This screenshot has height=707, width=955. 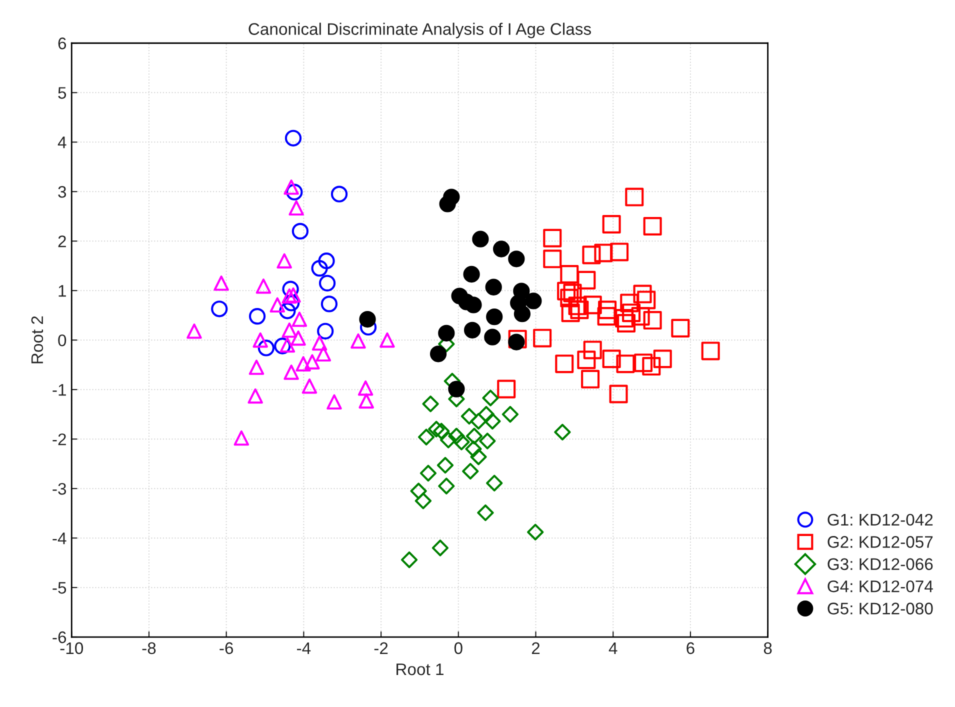 What do you see at coordinates (59, 439) in the screenshot?
I see `y-tick-label: -2` at bounding box center [59, 439].